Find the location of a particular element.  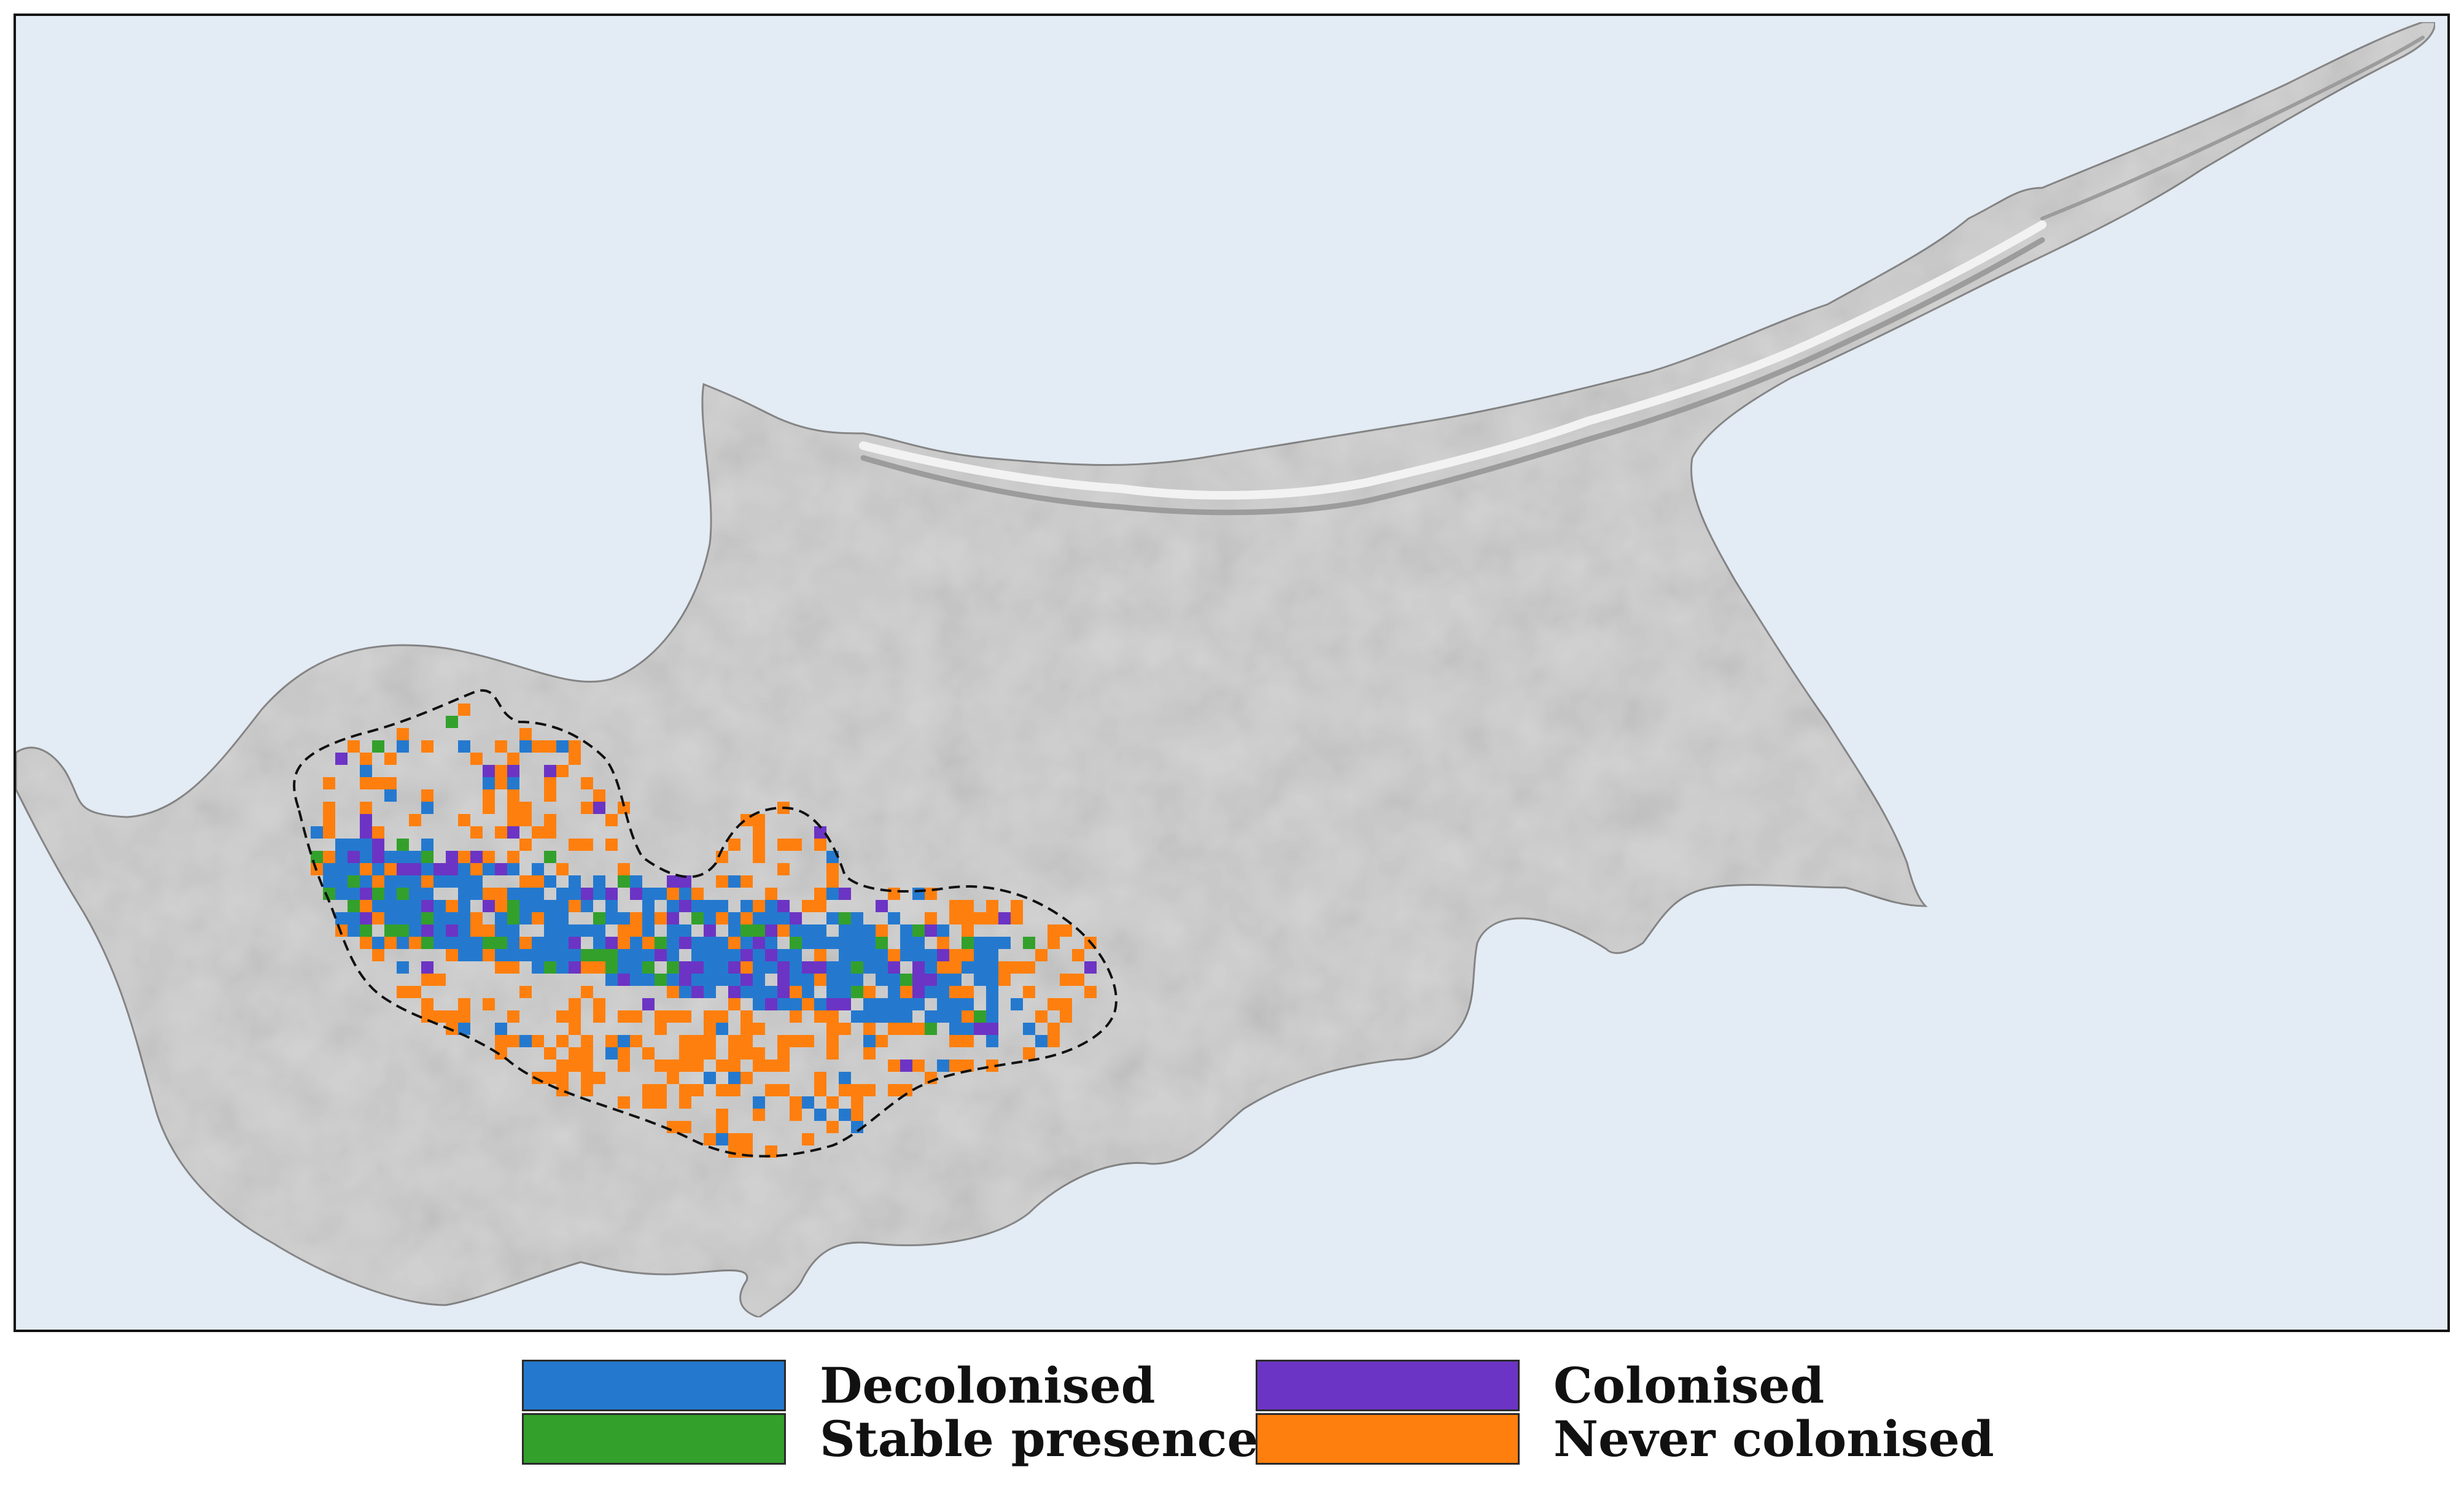

legend-swatch-decolonised is located at coordinates (654, 1385).